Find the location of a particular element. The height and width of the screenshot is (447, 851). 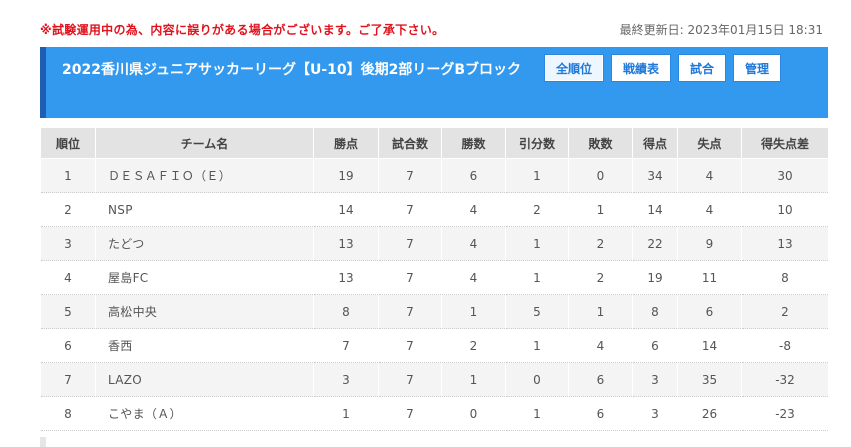

rank-cell: 1 is located at coordinates (68, 175).